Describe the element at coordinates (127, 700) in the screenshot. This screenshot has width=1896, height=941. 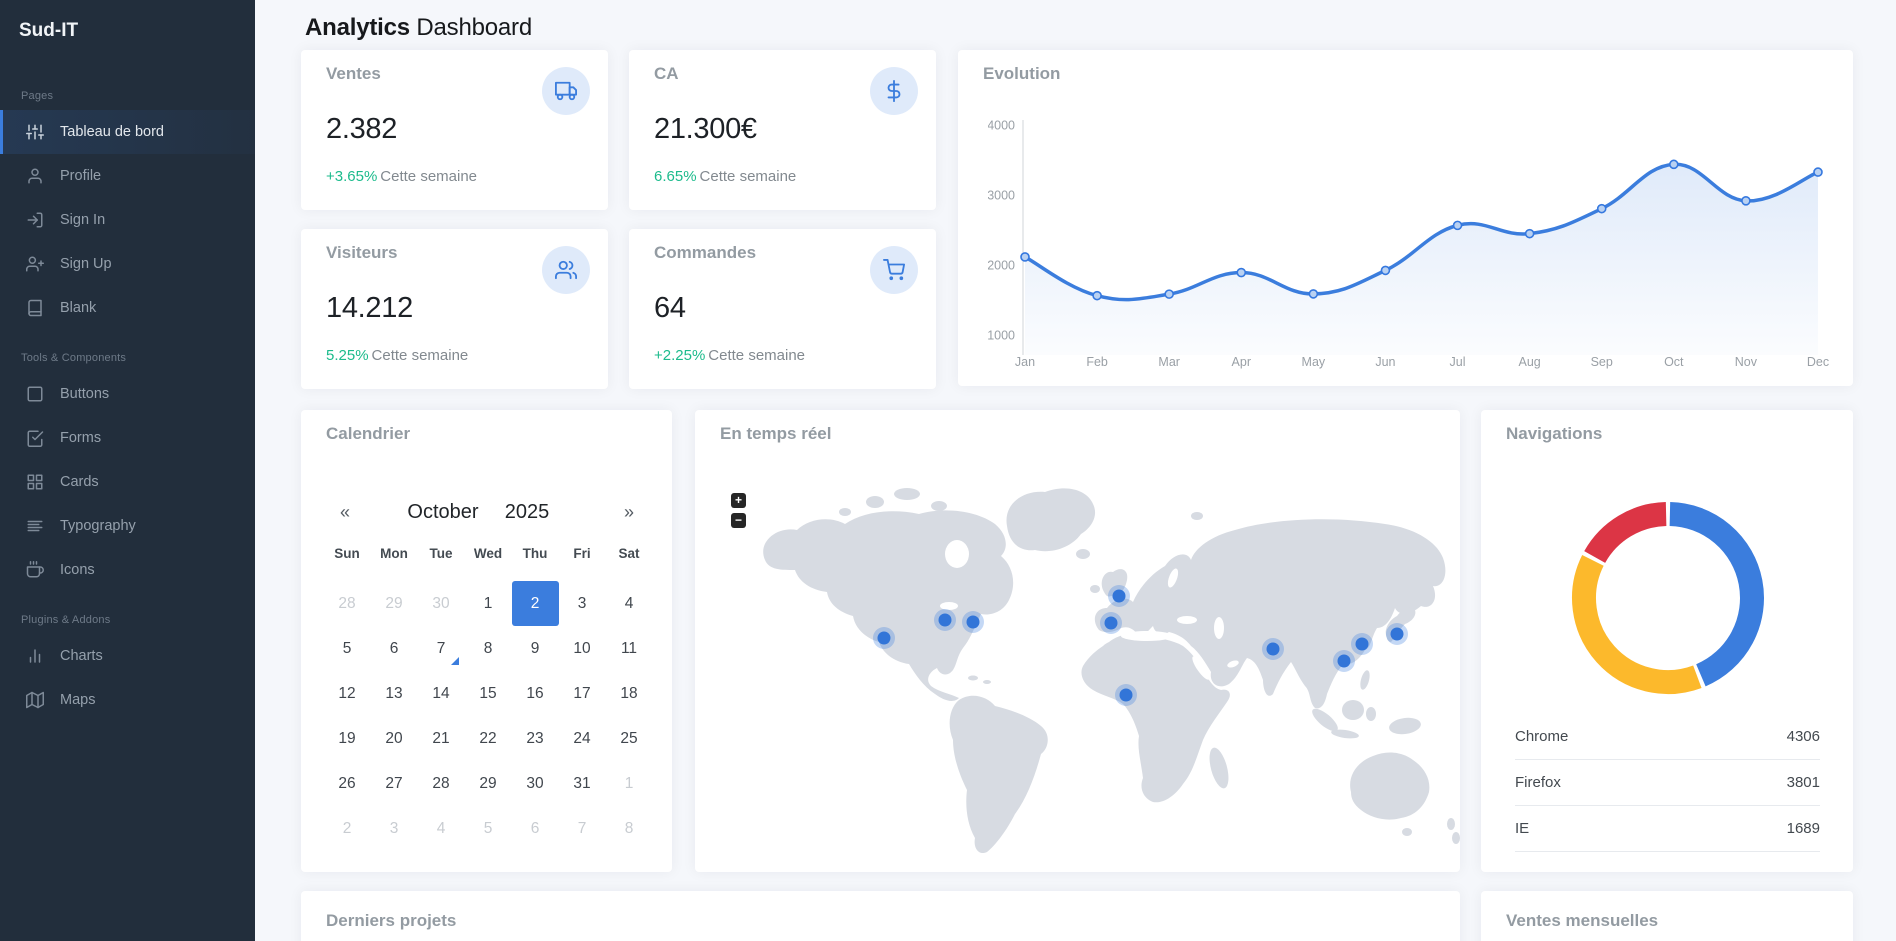
I see `sidebar-item-maps: Maps` at that location.